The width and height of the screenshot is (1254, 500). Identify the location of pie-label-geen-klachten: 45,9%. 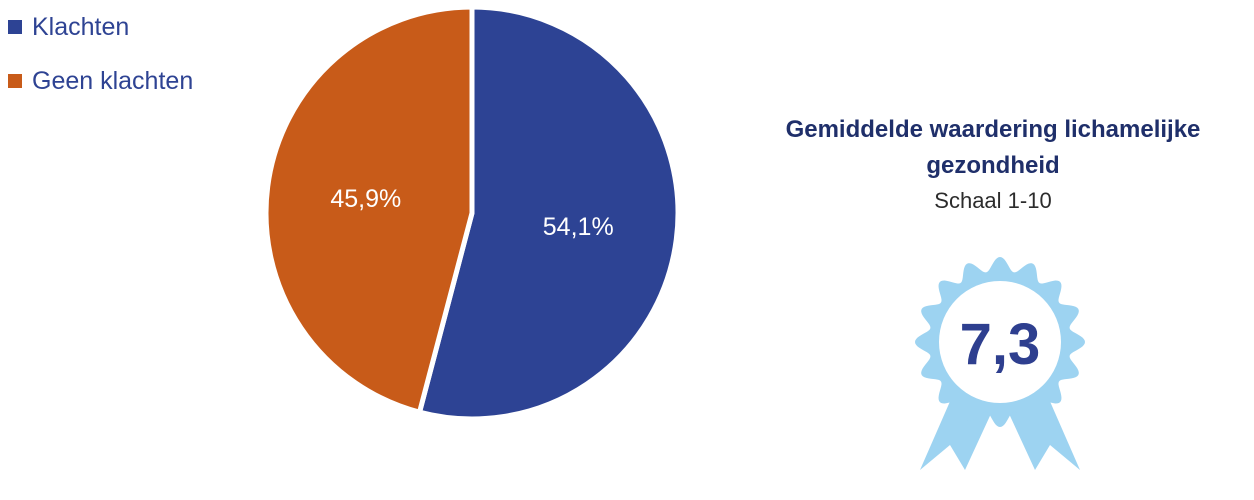
(365, 199).